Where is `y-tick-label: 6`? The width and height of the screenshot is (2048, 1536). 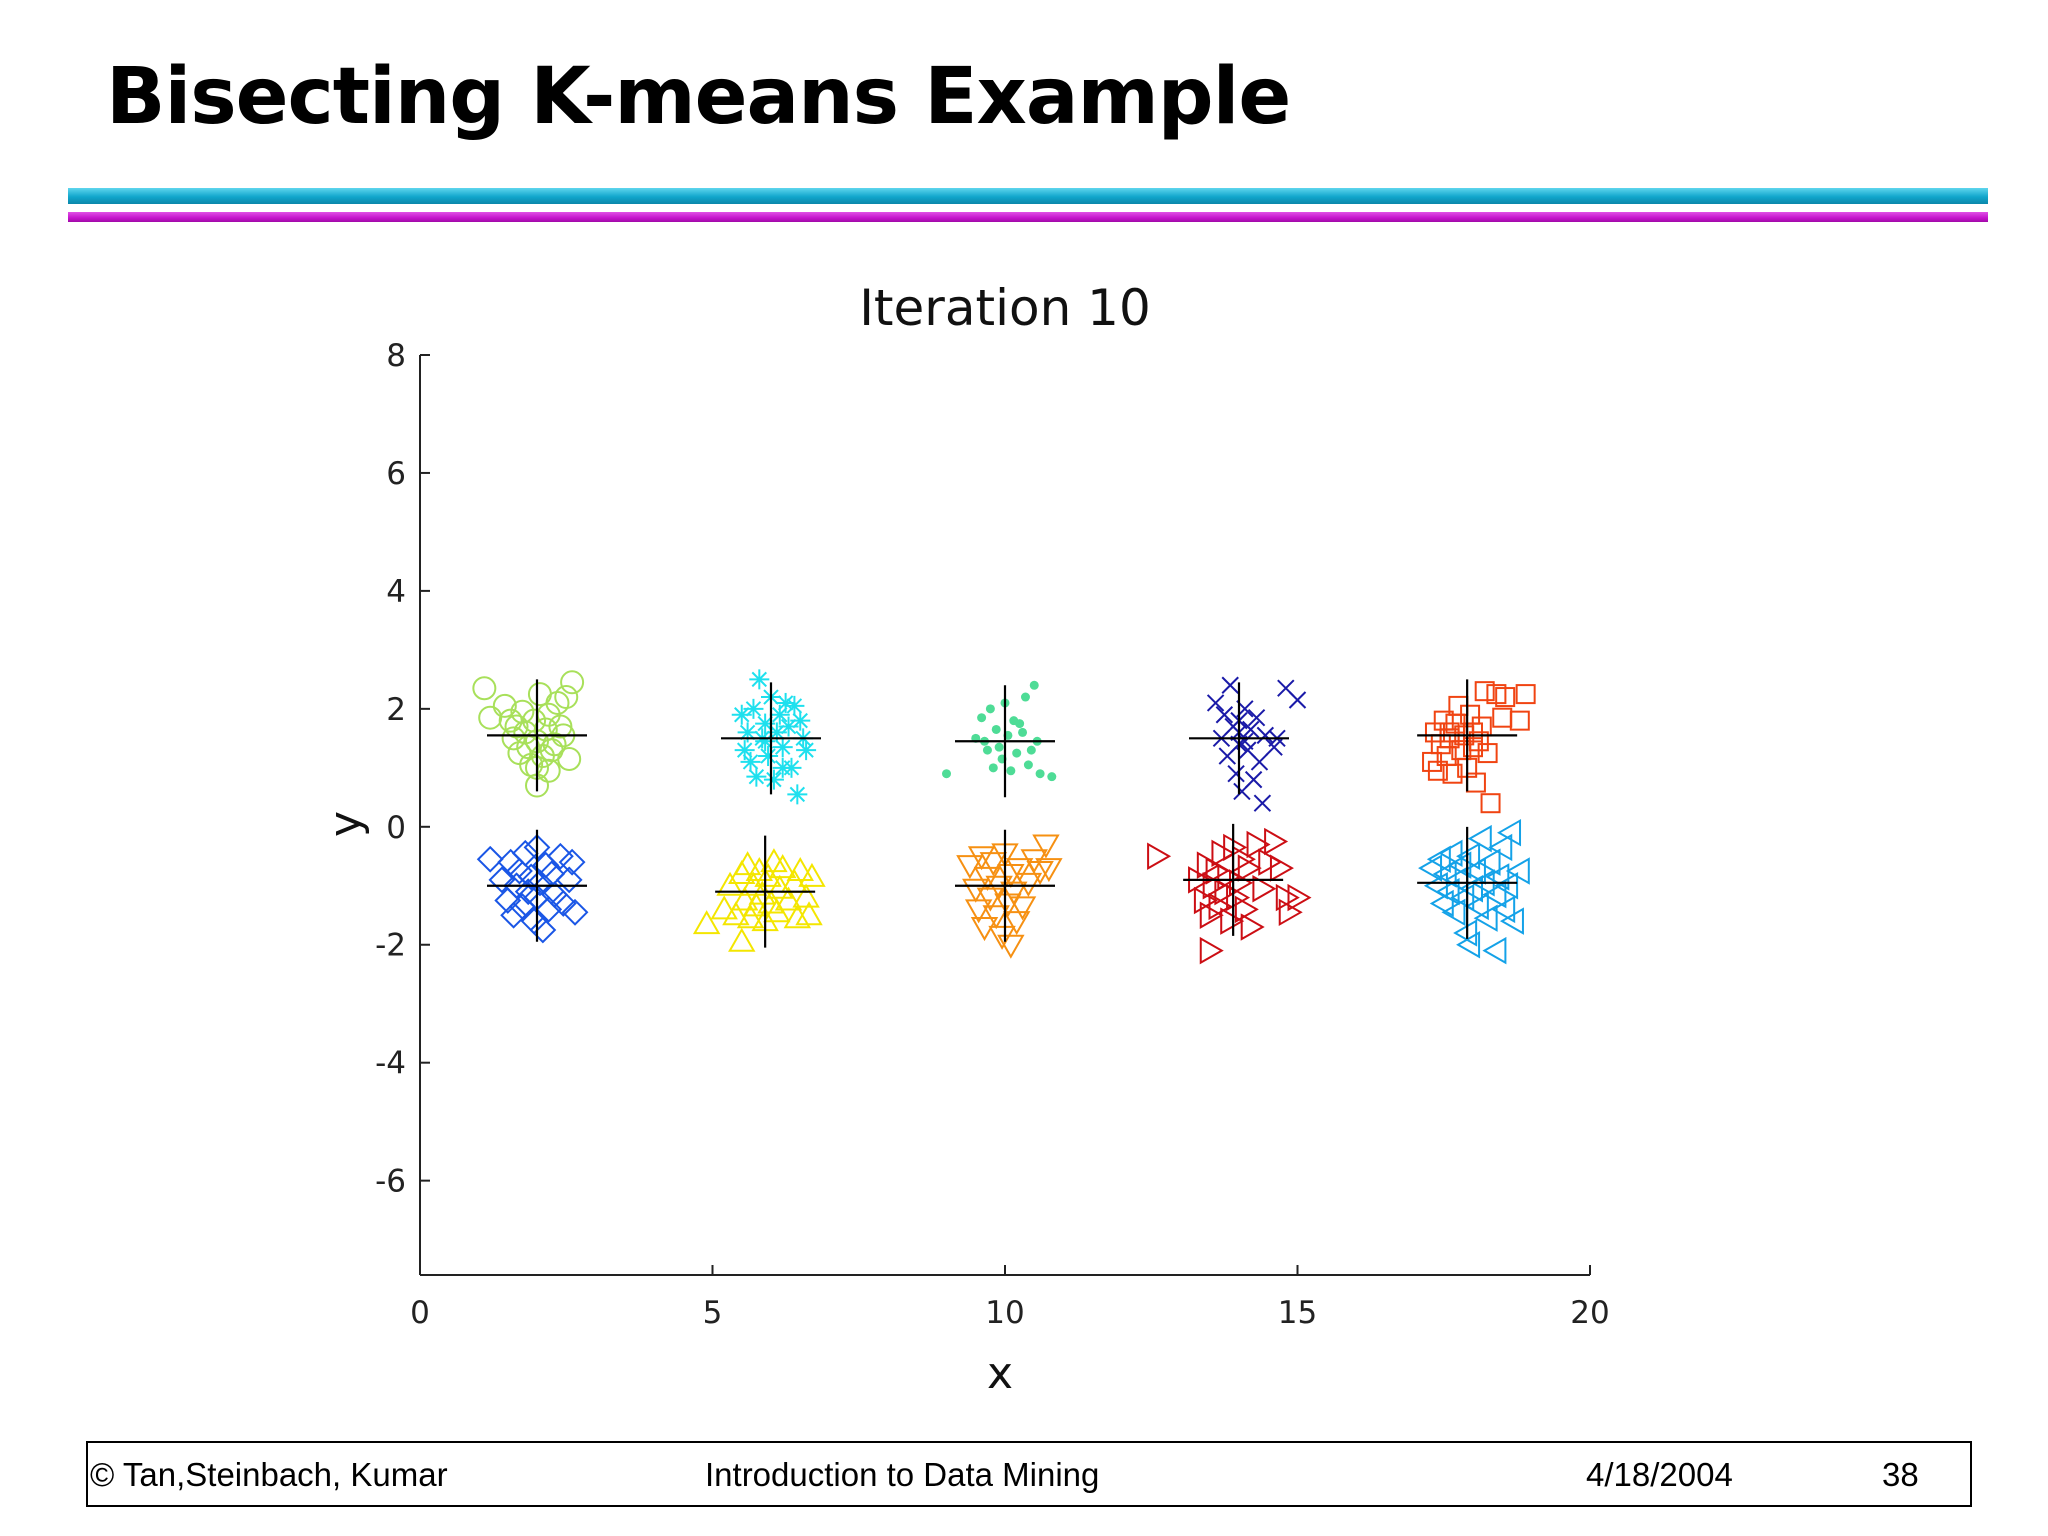 y-tick-label: 6 is located at coordinates (396, 474).